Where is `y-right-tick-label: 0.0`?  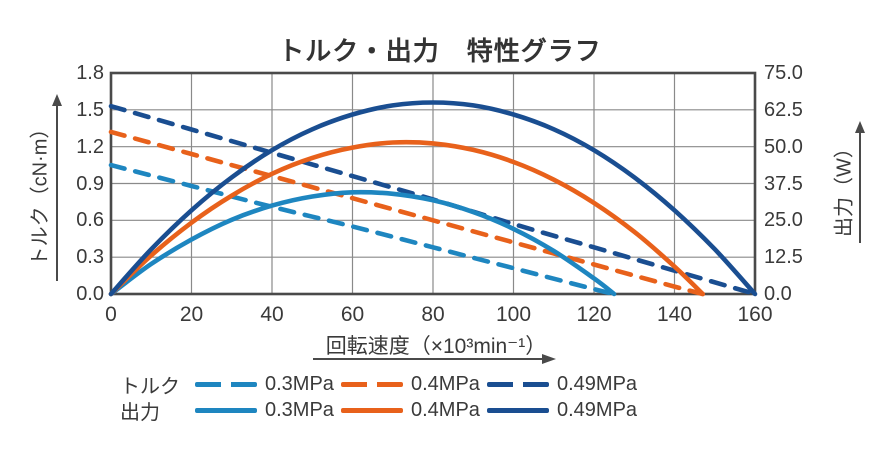
y-right-tick-label: 0.0 is located at coordinates (778, 294).